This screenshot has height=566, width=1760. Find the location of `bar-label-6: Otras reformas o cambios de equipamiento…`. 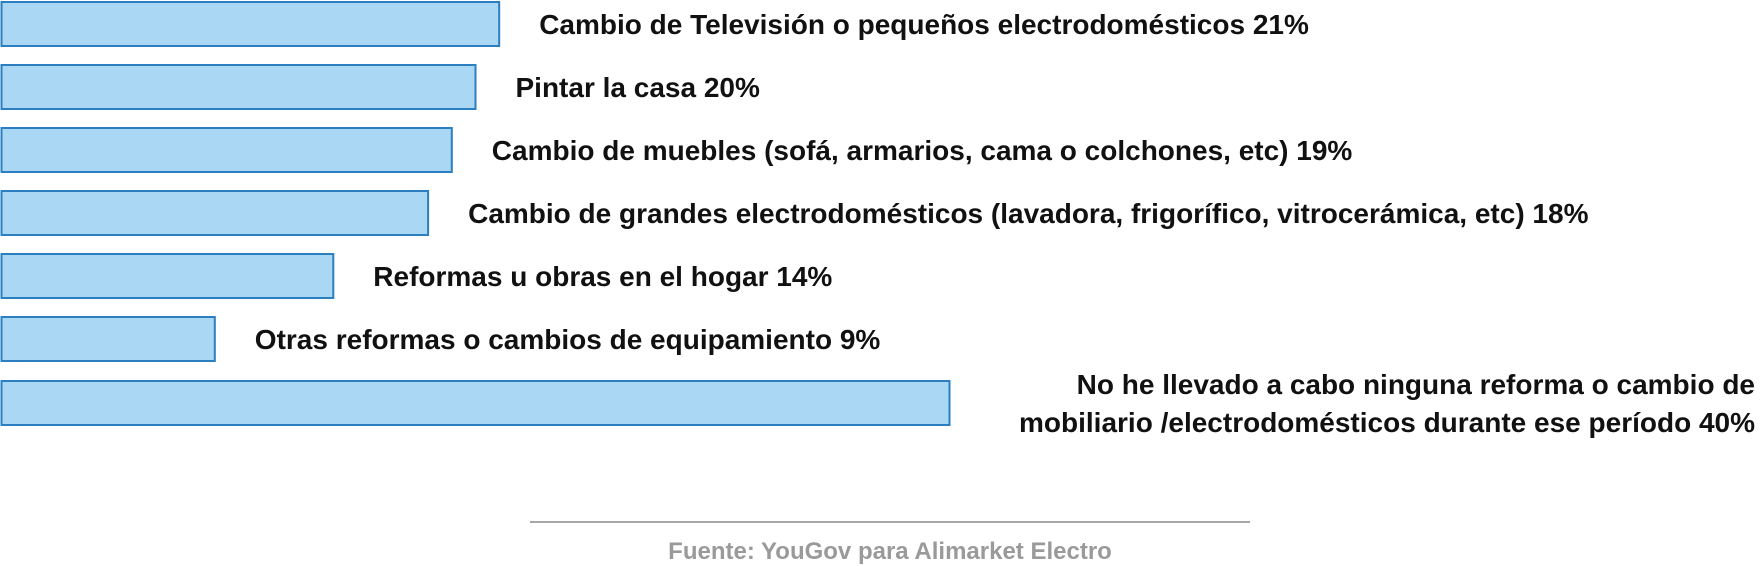

bar-label-6: Otras reformas o cambios de equipamiento… is located at coordinates (568, 339).